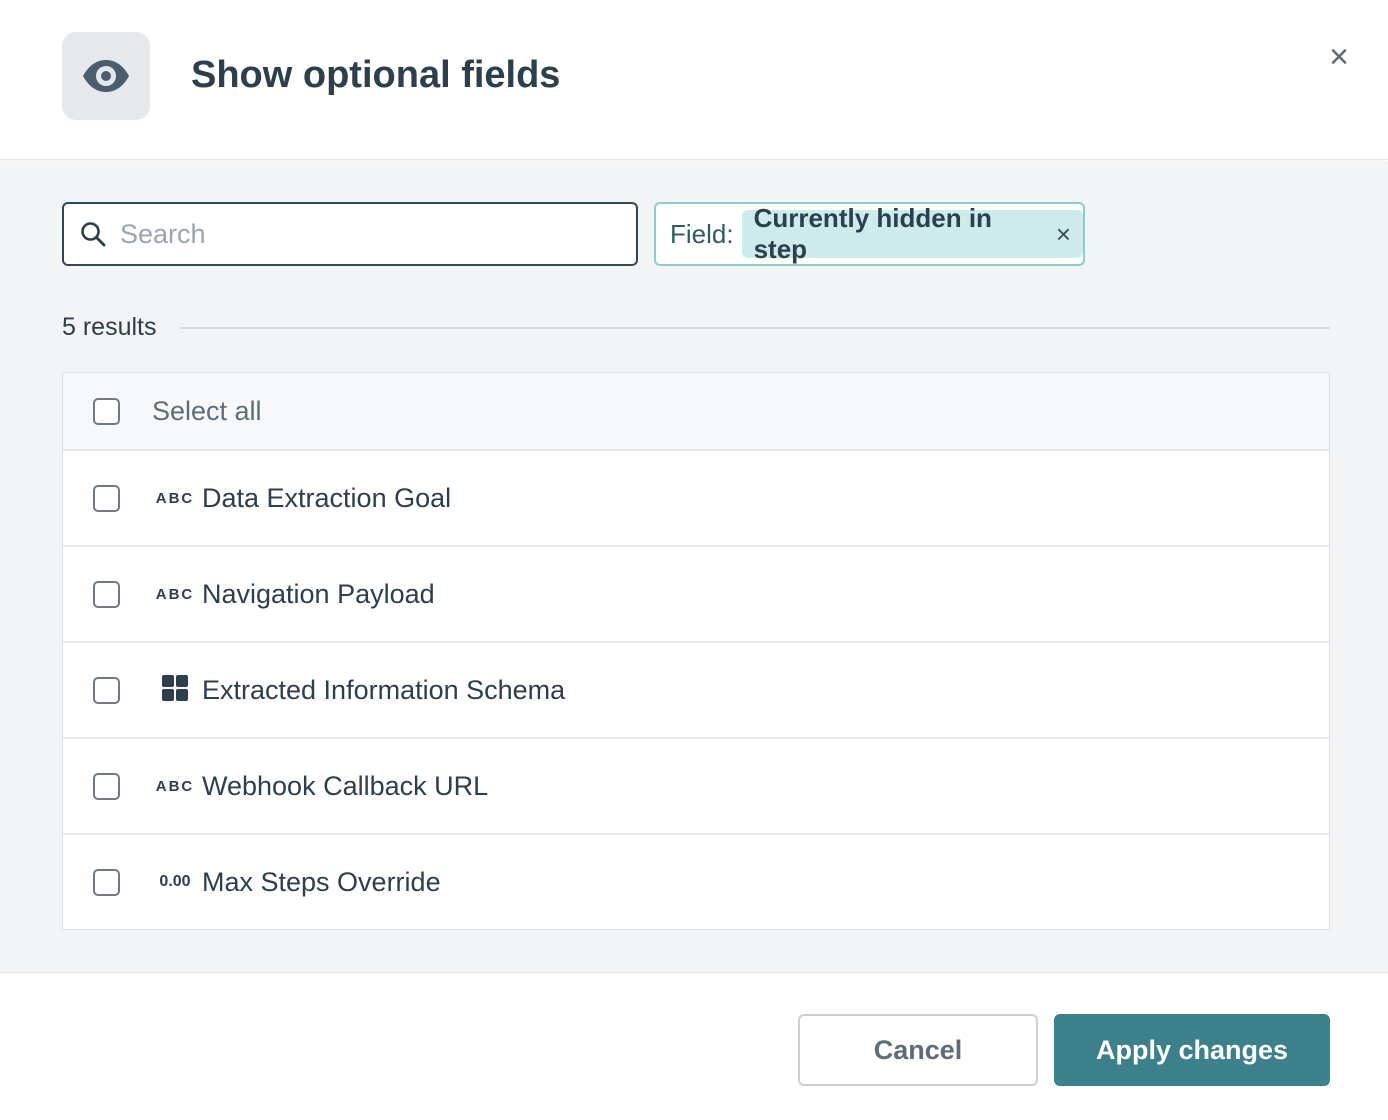  What do you see at coordinates (345, 785) in the screenshot?
I see `item-label: Webhook Callback URL` at bounding box center [345, 785].